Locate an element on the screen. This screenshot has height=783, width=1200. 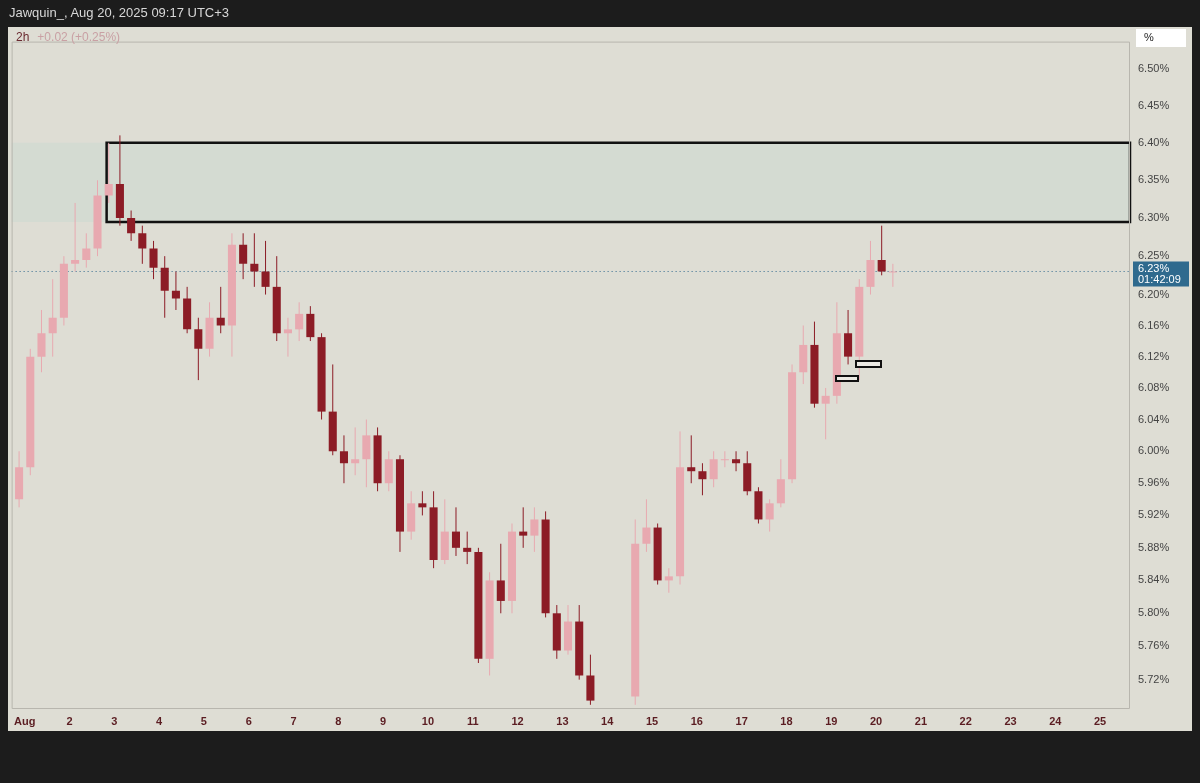
y-tick-label: 6.08% is located at coordinates (1154, 387).